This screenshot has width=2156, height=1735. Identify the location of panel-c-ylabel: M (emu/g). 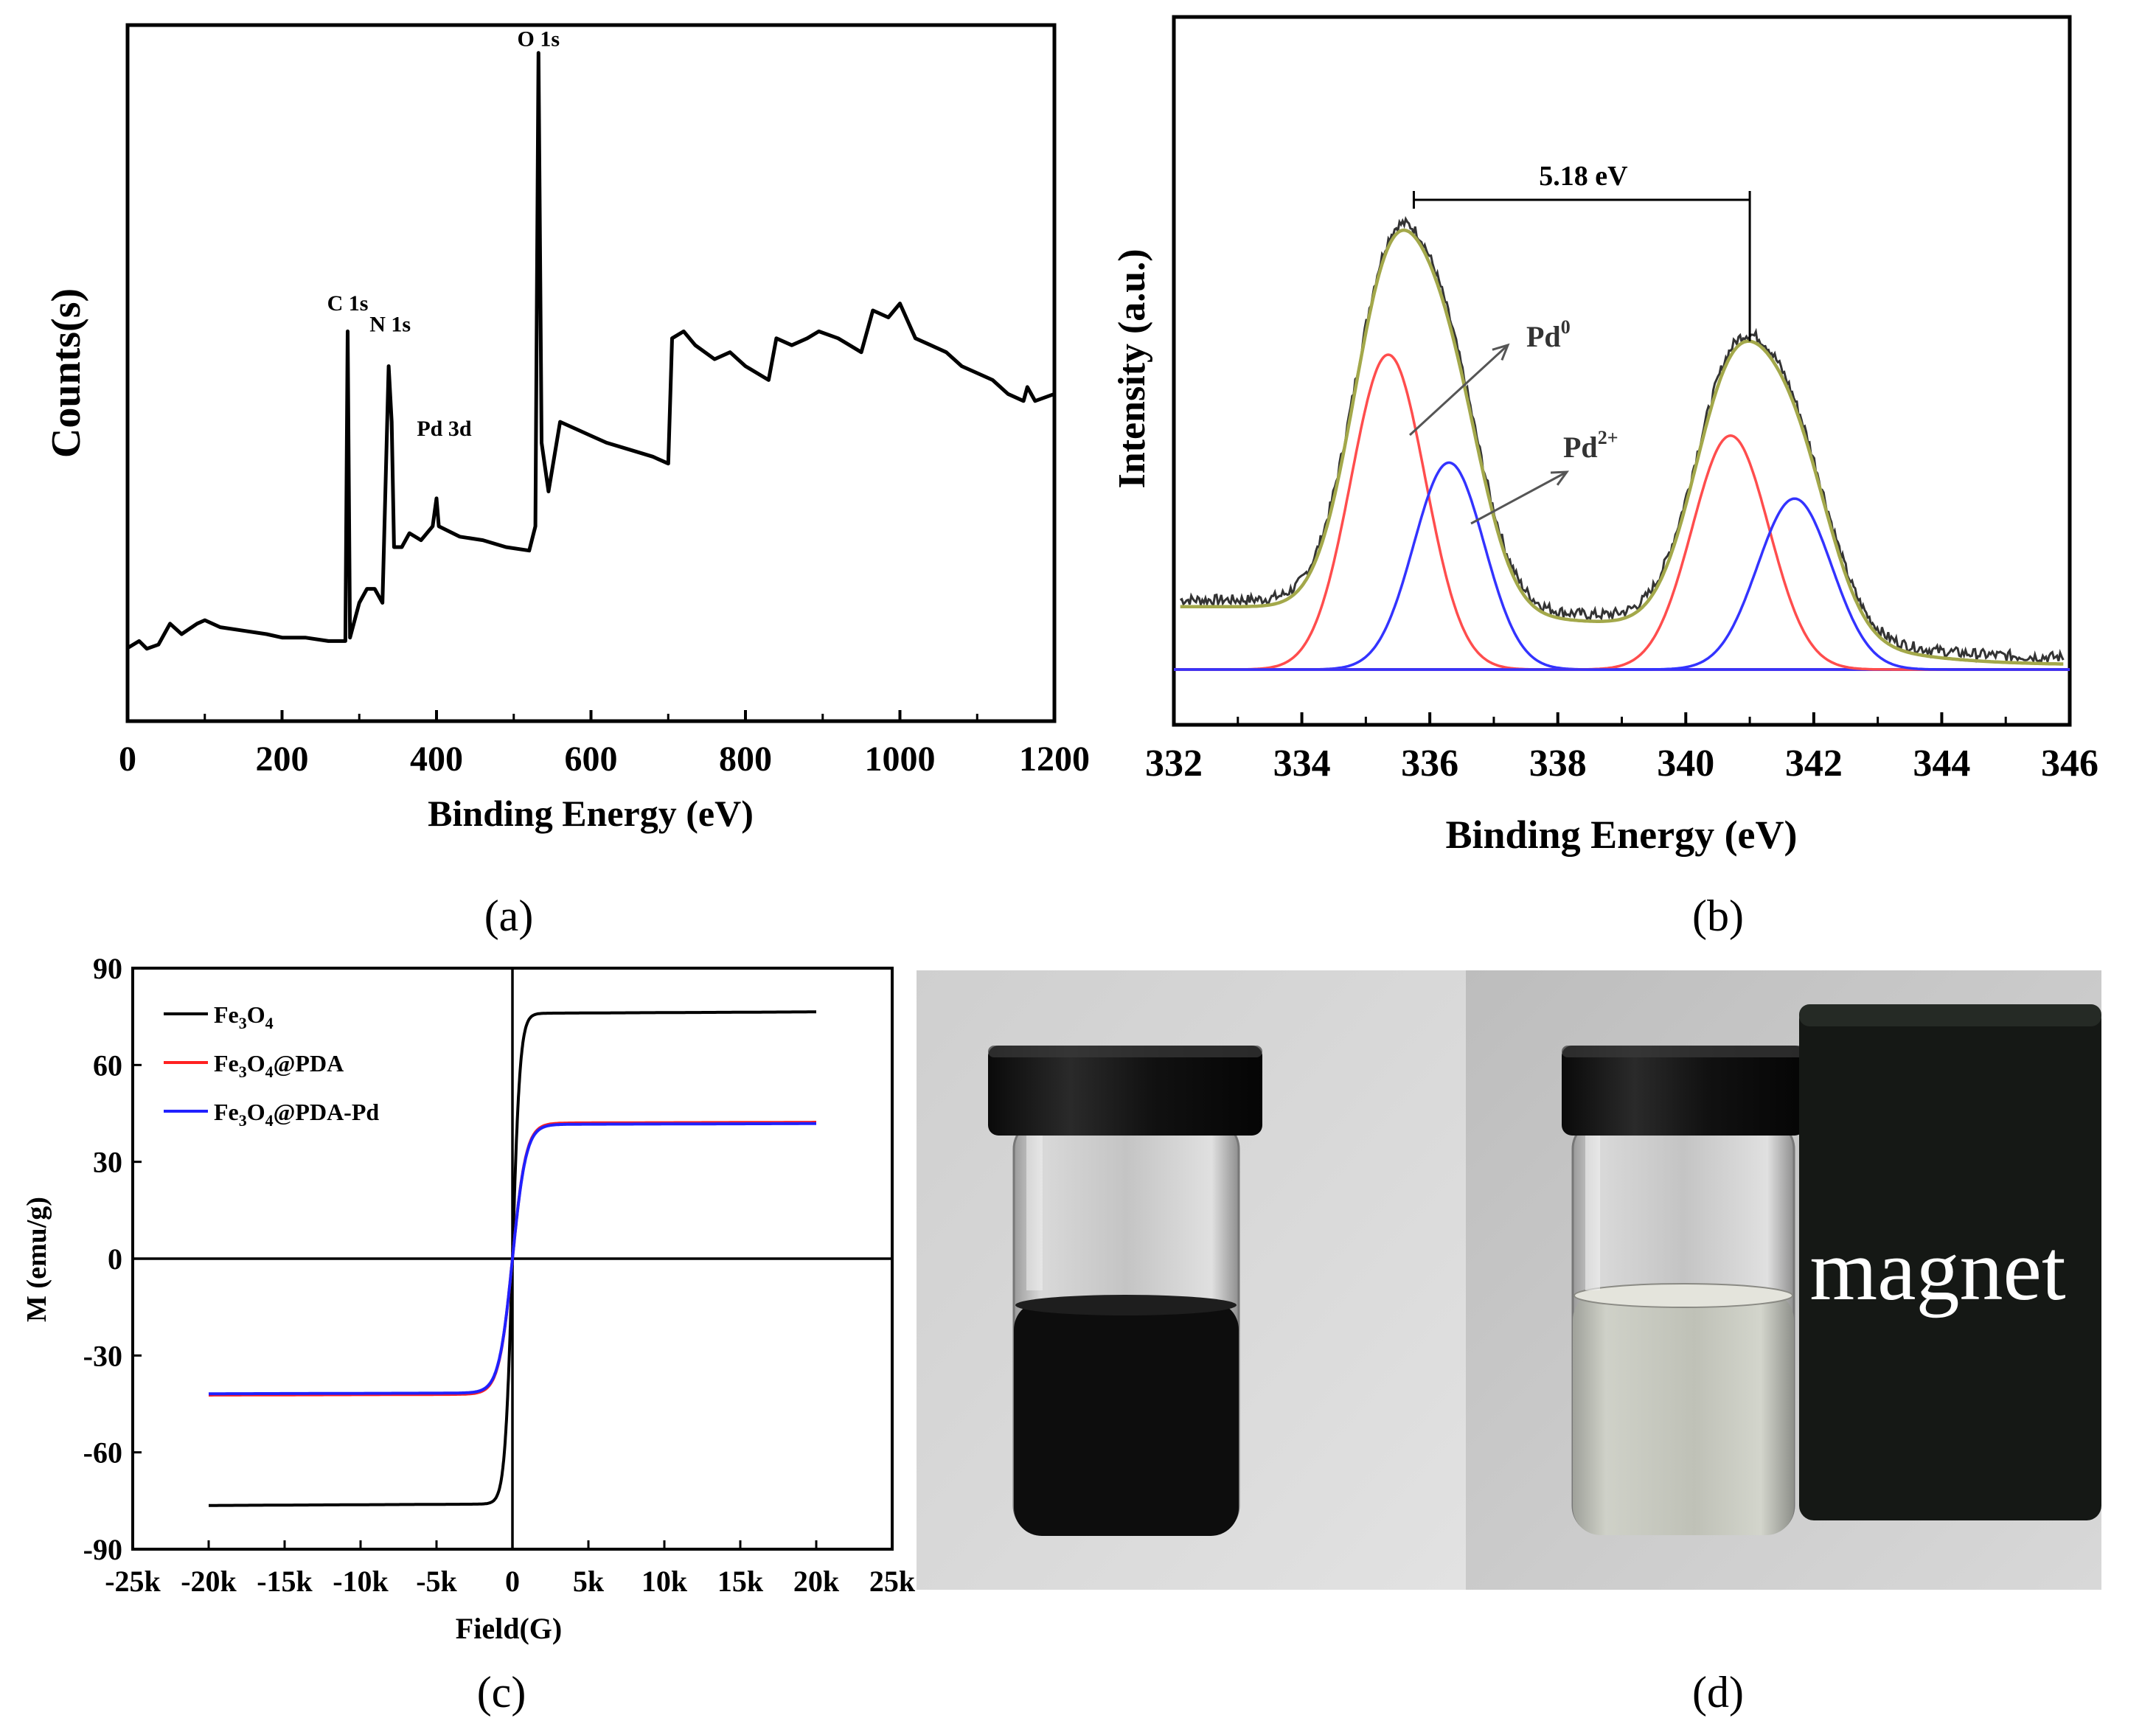
(36, 1259).